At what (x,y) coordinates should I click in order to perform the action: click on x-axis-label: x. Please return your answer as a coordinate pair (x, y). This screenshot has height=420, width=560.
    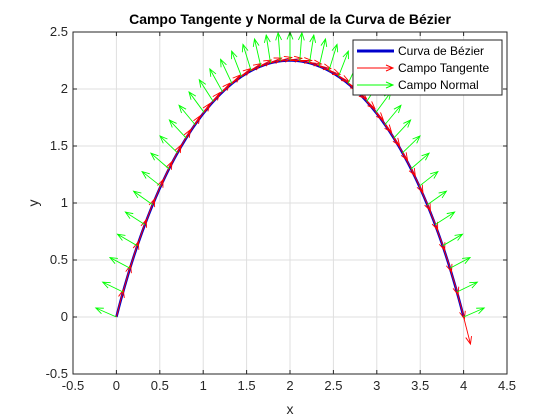
    Looking at the image, I should click on (290, 409).